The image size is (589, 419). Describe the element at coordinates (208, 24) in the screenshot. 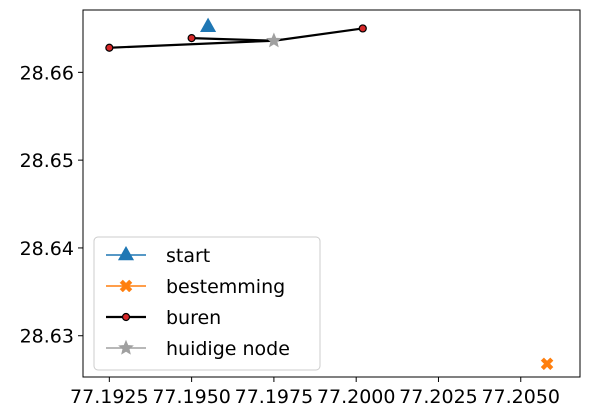

I see `series-start-point` at that location.